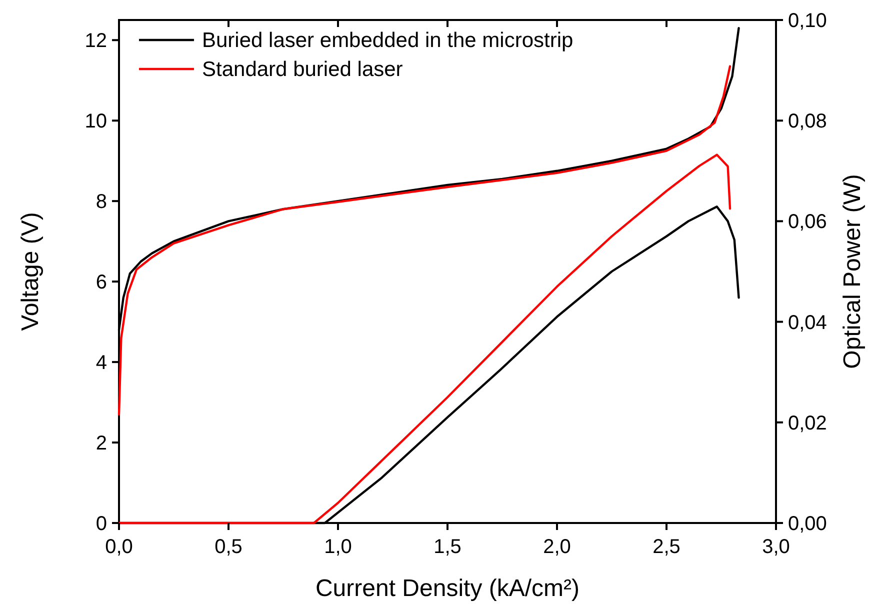 The width and height of the screenshot is (878, 614). Describe the element at coordinates (30, 271) in the screenshot. I see `y-axis-title: Voltage (V)` at that location.